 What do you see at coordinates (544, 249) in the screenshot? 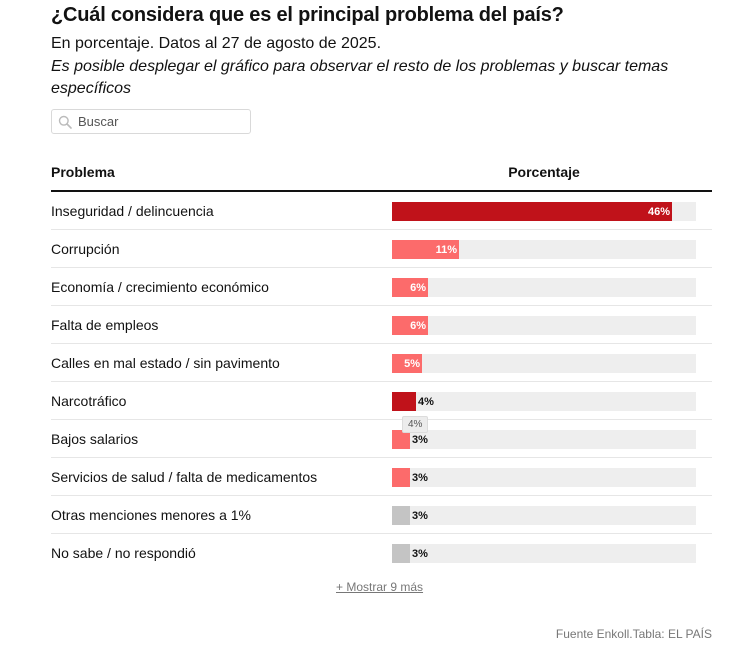
I see `bar-track: 11%` at bounding box center [544, 249].